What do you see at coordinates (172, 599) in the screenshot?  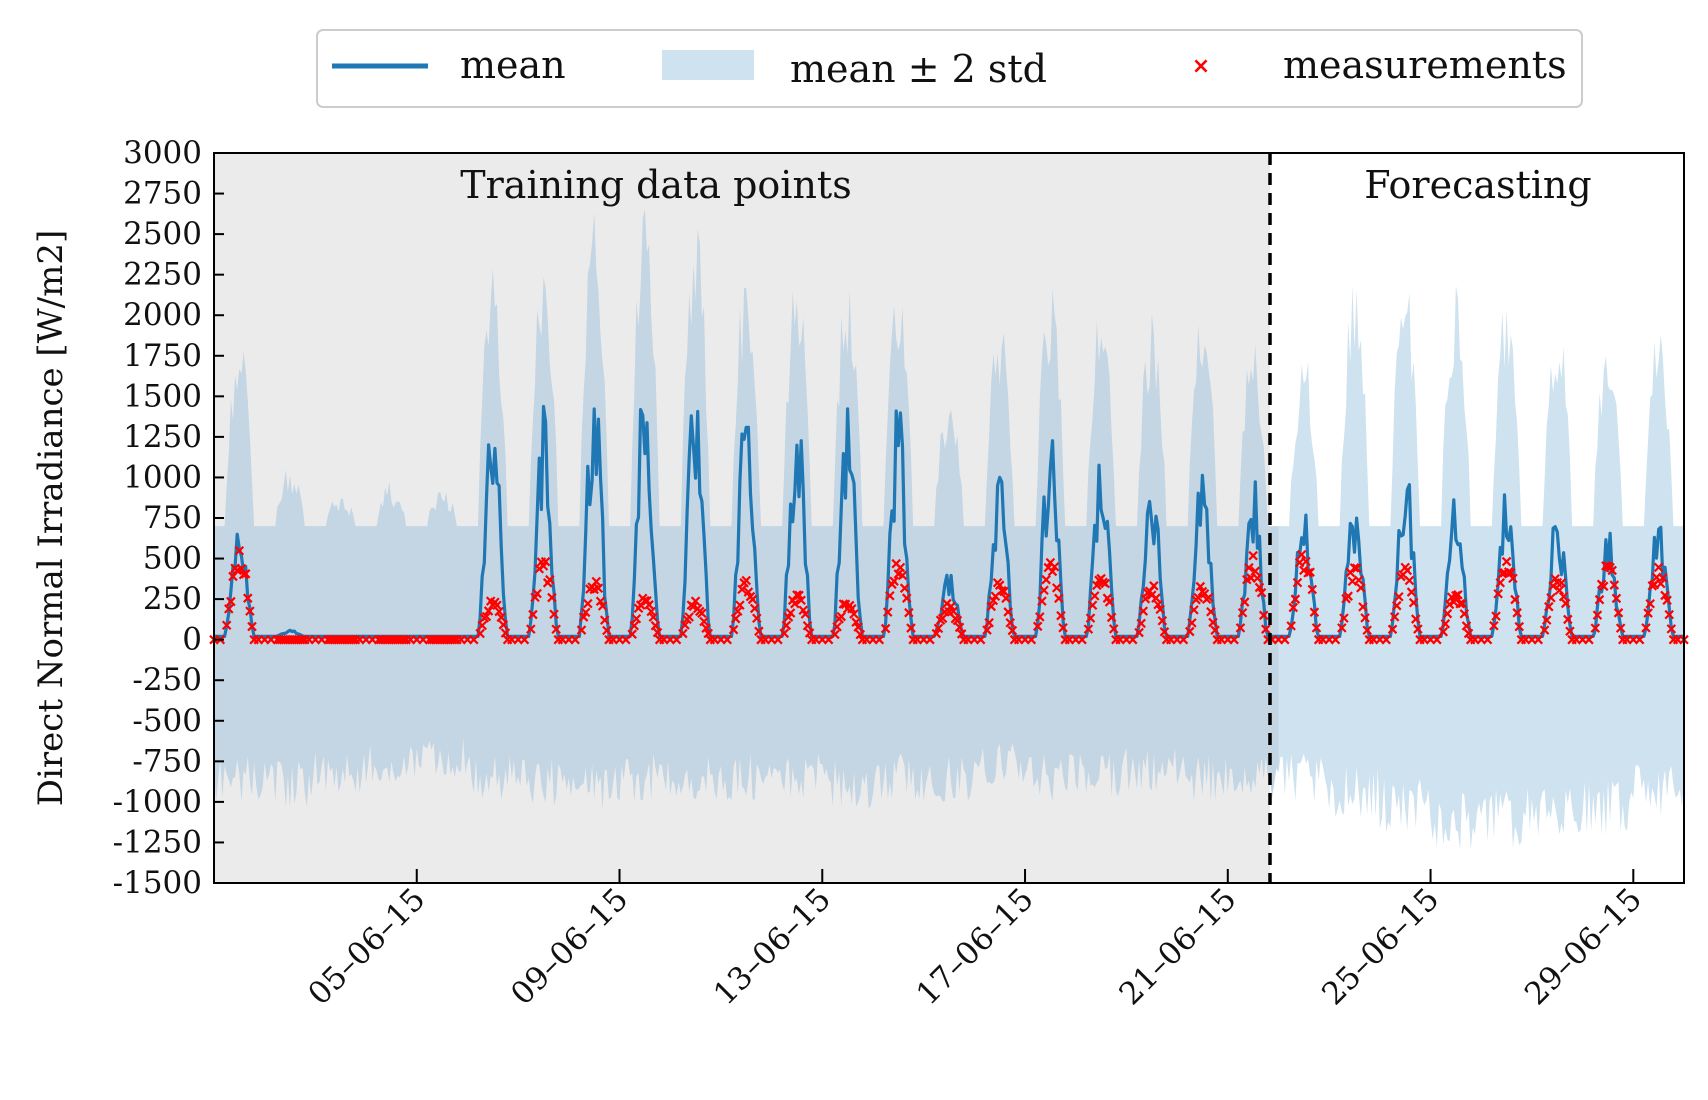 I see `y-tick-label: 250` at bounding box center [172, 599].